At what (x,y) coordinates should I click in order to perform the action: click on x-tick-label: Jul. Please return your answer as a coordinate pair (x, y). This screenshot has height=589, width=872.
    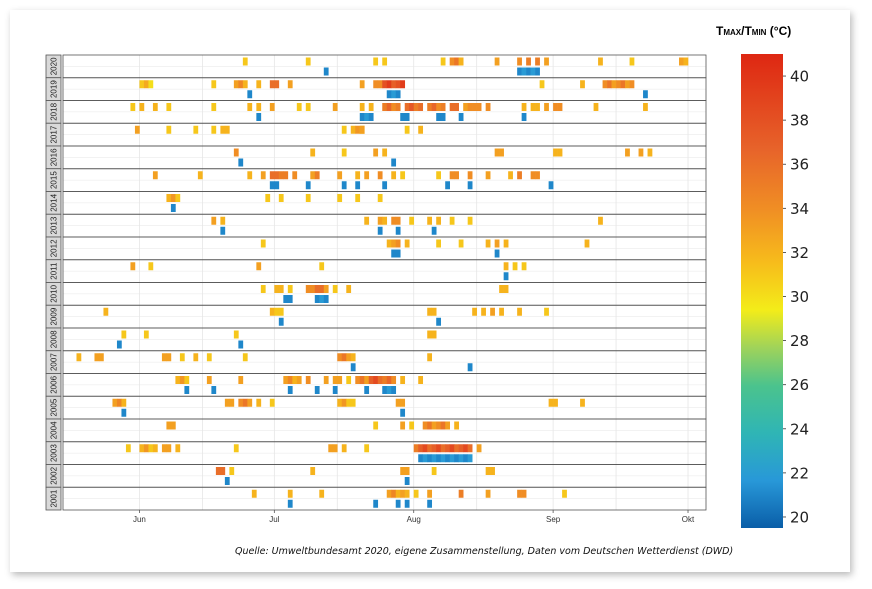
    Looking at the image, I should click on (274, 519).